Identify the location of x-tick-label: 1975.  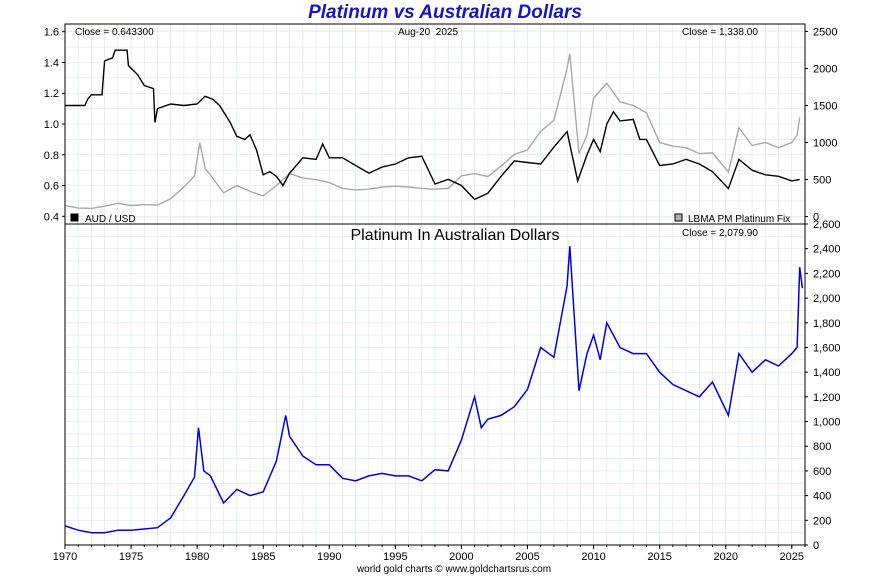
(131, 557).